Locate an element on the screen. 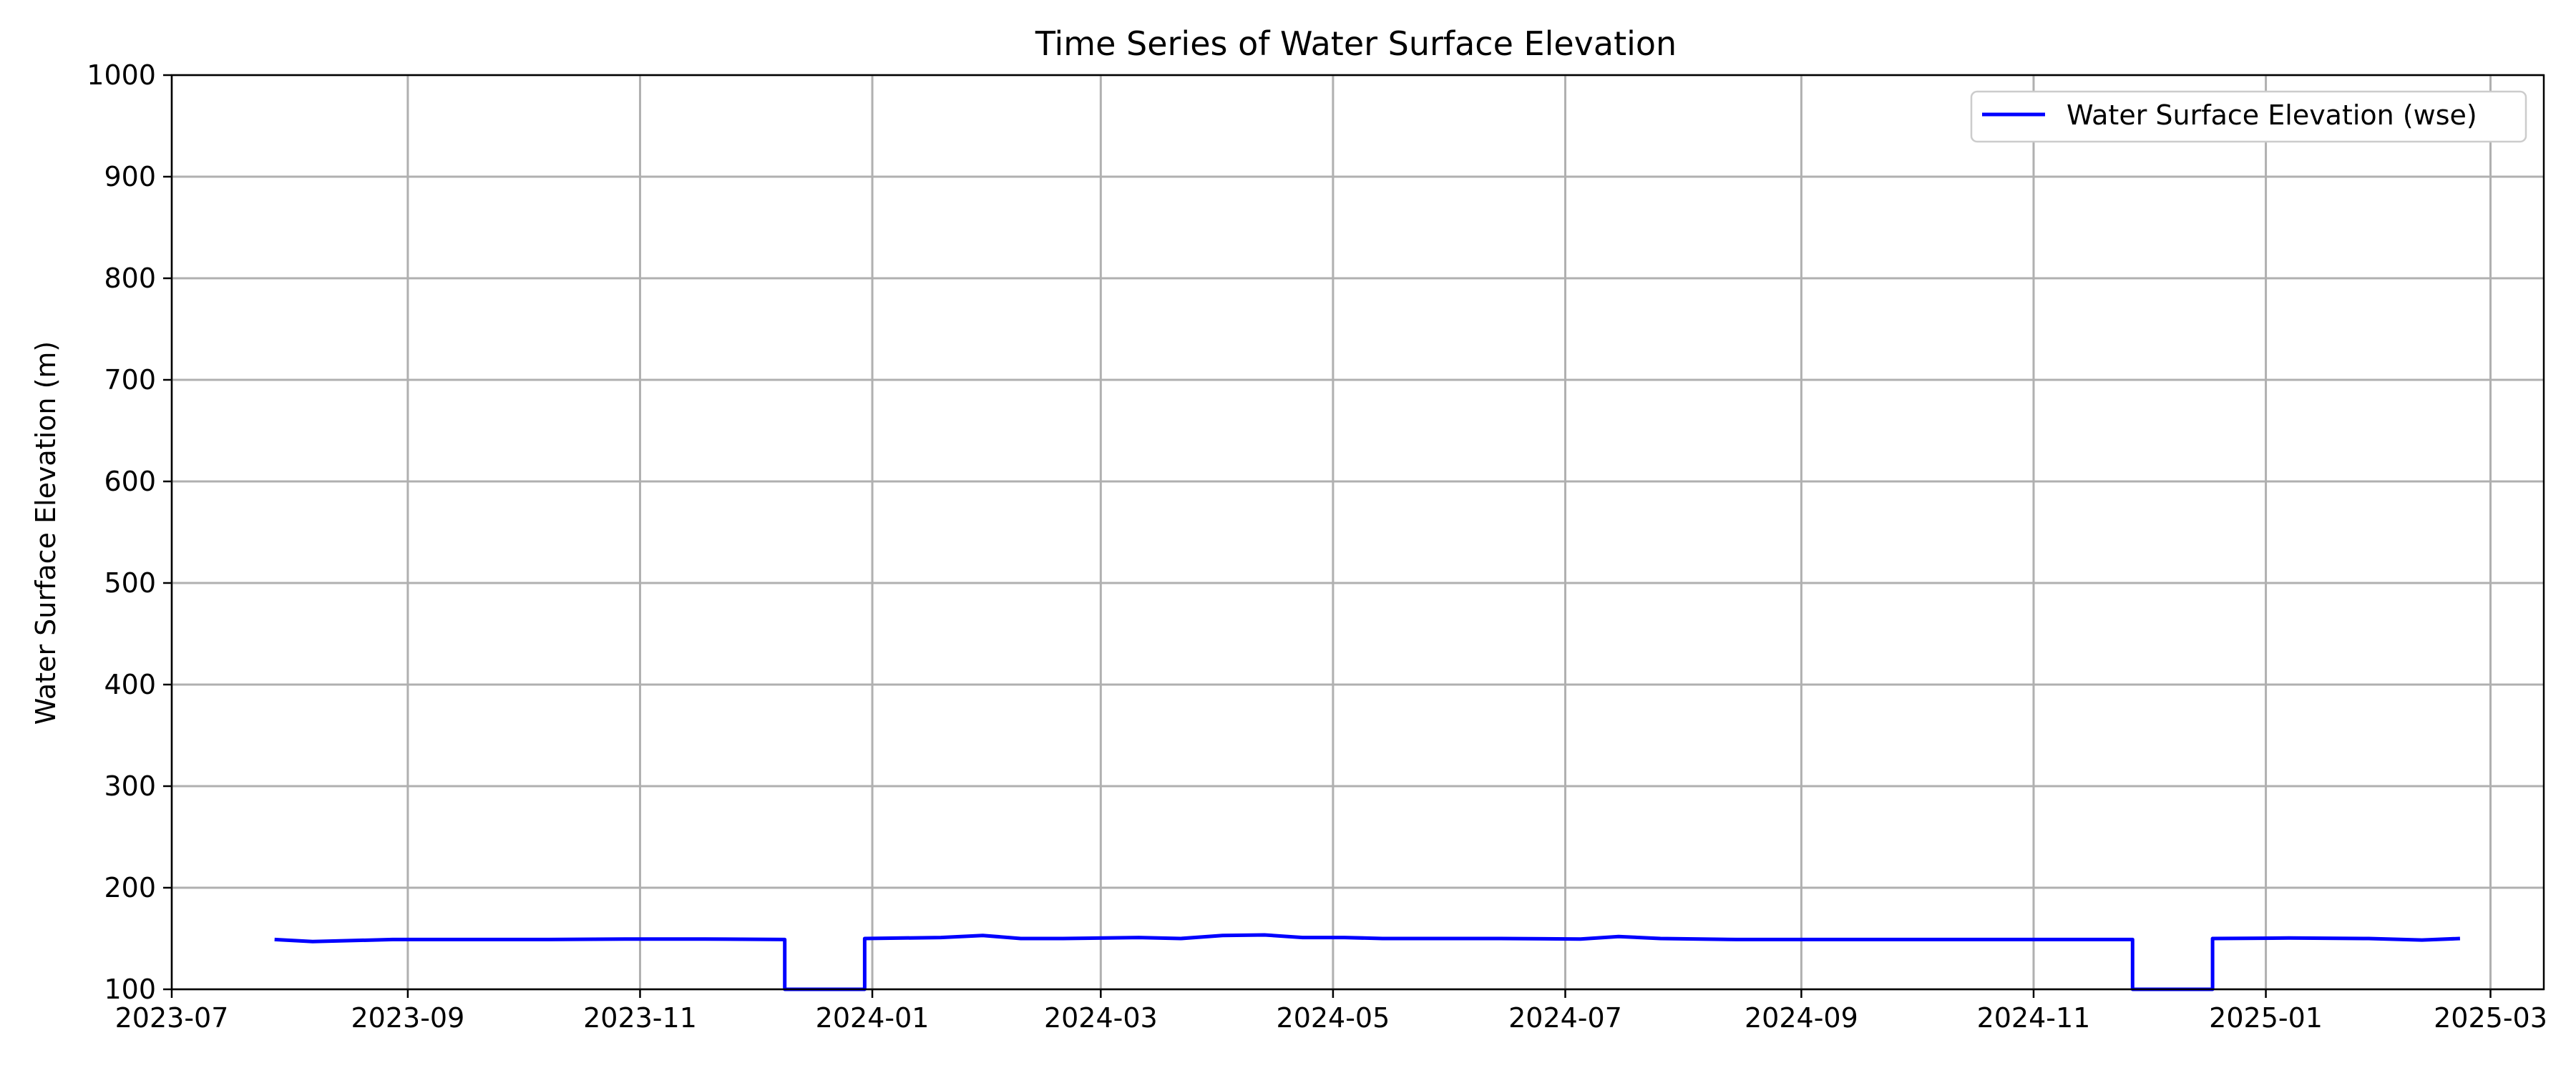 This screenshot has height=1073, width=2576. y-tick-label: 400 is located at coordinates (130, 684).